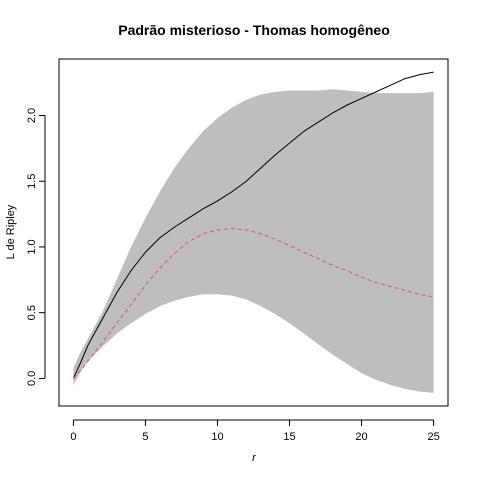  Describe the element at coordinates (32, 312) in the screenshot. I see `y-tick-label: 0.5` at that location.